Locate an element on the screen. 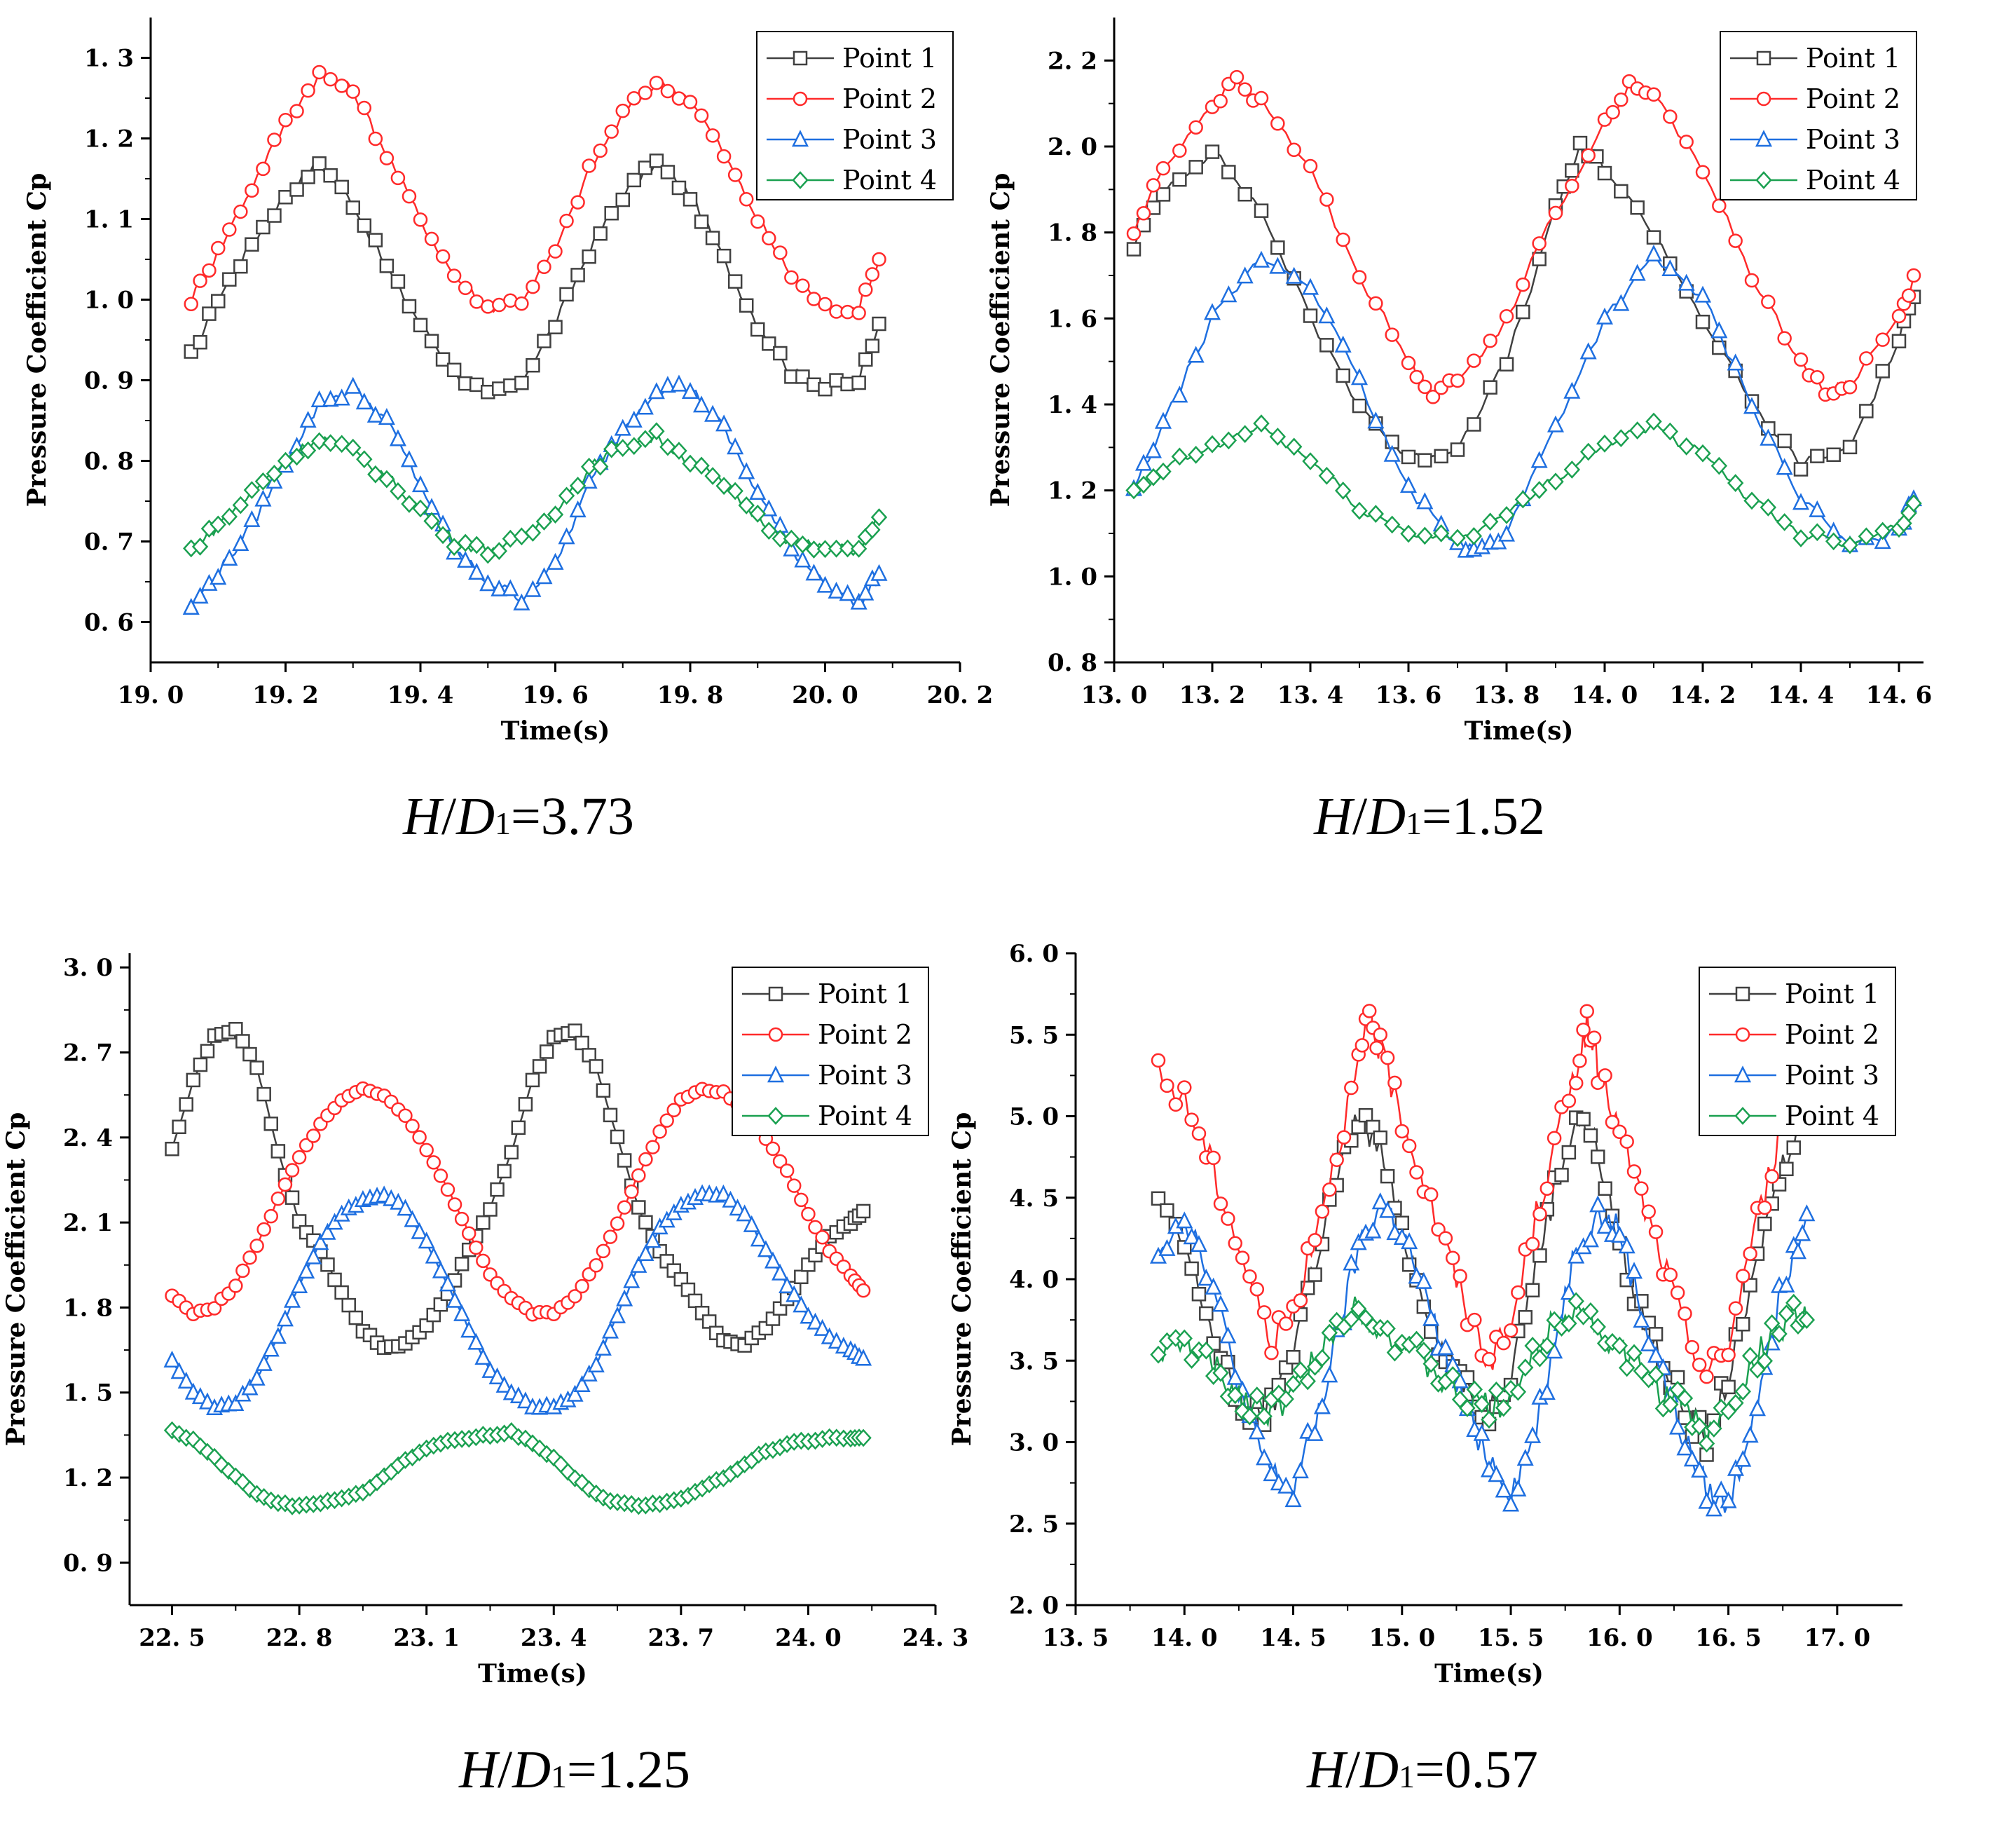  y-tick-label: 4. 0 is located at coordinates (1034, 1280).